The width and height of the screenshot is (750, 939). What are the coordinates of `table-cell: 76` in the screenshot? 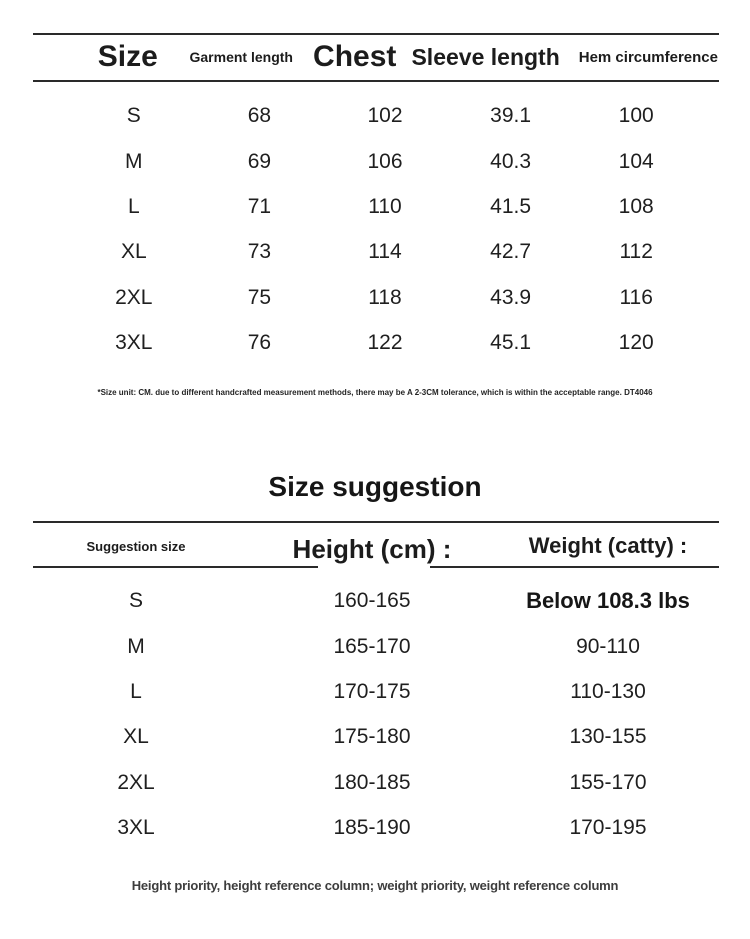 It's located at (259, 343).